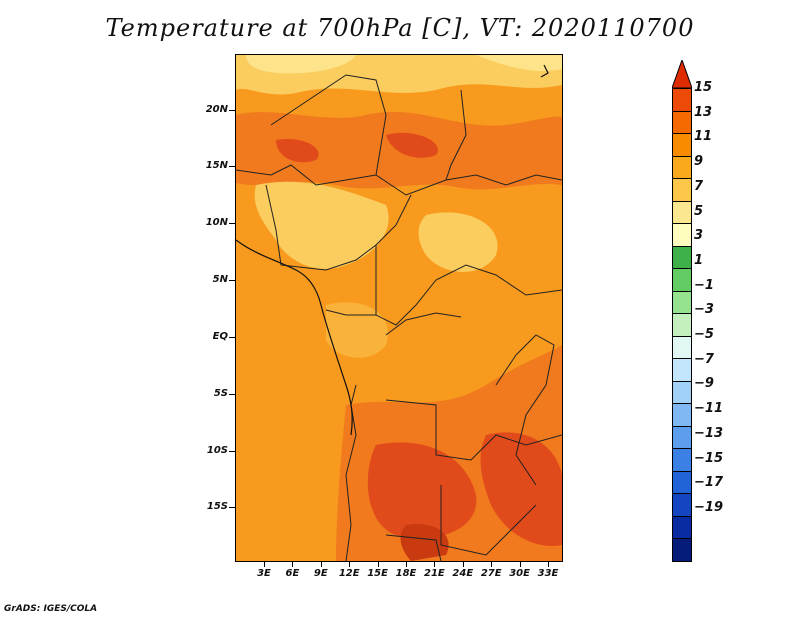 The image size is (800, 618). What do you see at coordinates (704, 384) in the screenshot?
I see `colorbar-label: −9` at bounding box center [704, 384].